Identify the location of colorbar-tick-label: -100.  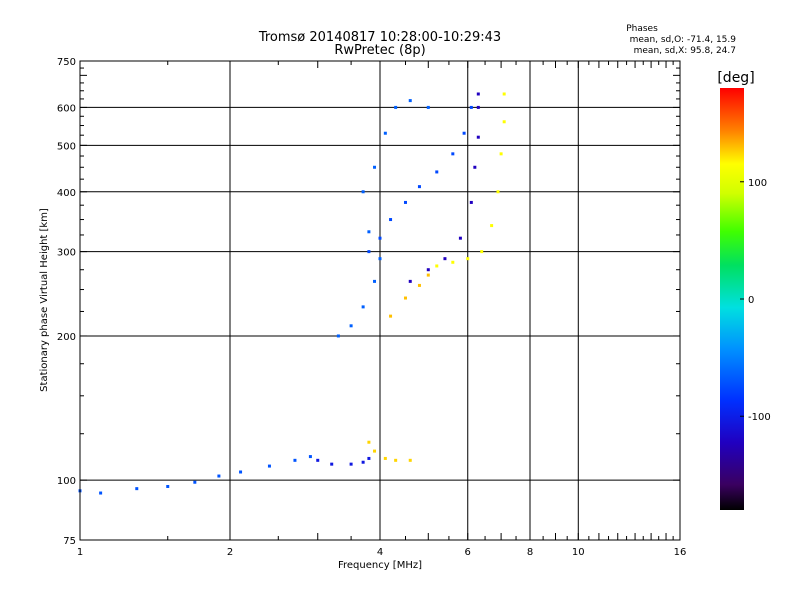
(759, 417).